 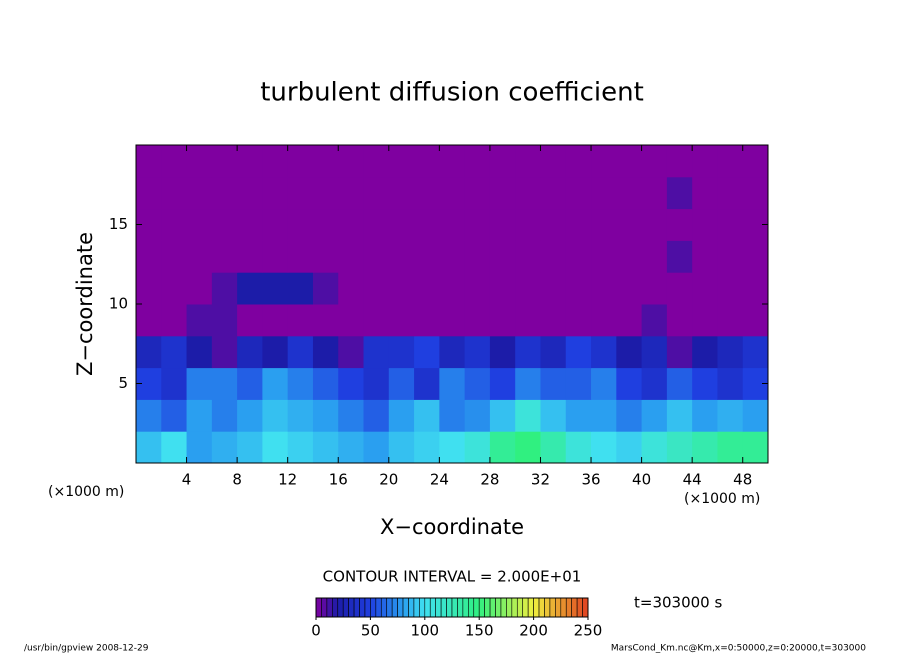 I want to click on colorbar-tick-label: 100, so click(x=424, y=631).